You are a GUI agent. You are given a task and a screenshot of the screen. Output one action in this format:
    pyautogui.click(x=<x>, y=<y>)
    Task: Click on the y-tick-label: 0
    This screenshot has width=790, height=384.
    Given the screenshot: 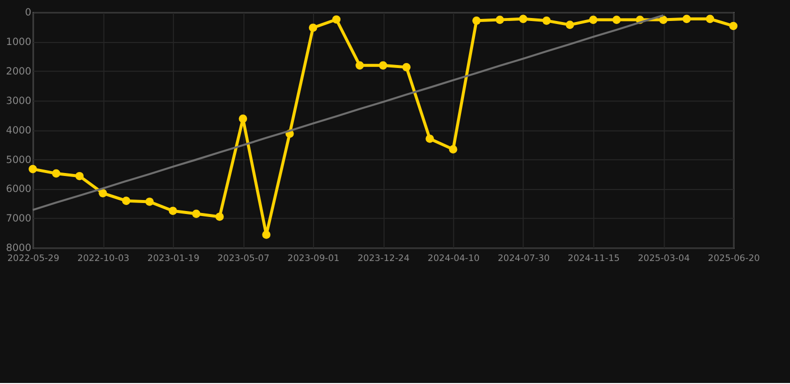 What is the action you would take?
    pyautogui.click(x=28, y=13)
    